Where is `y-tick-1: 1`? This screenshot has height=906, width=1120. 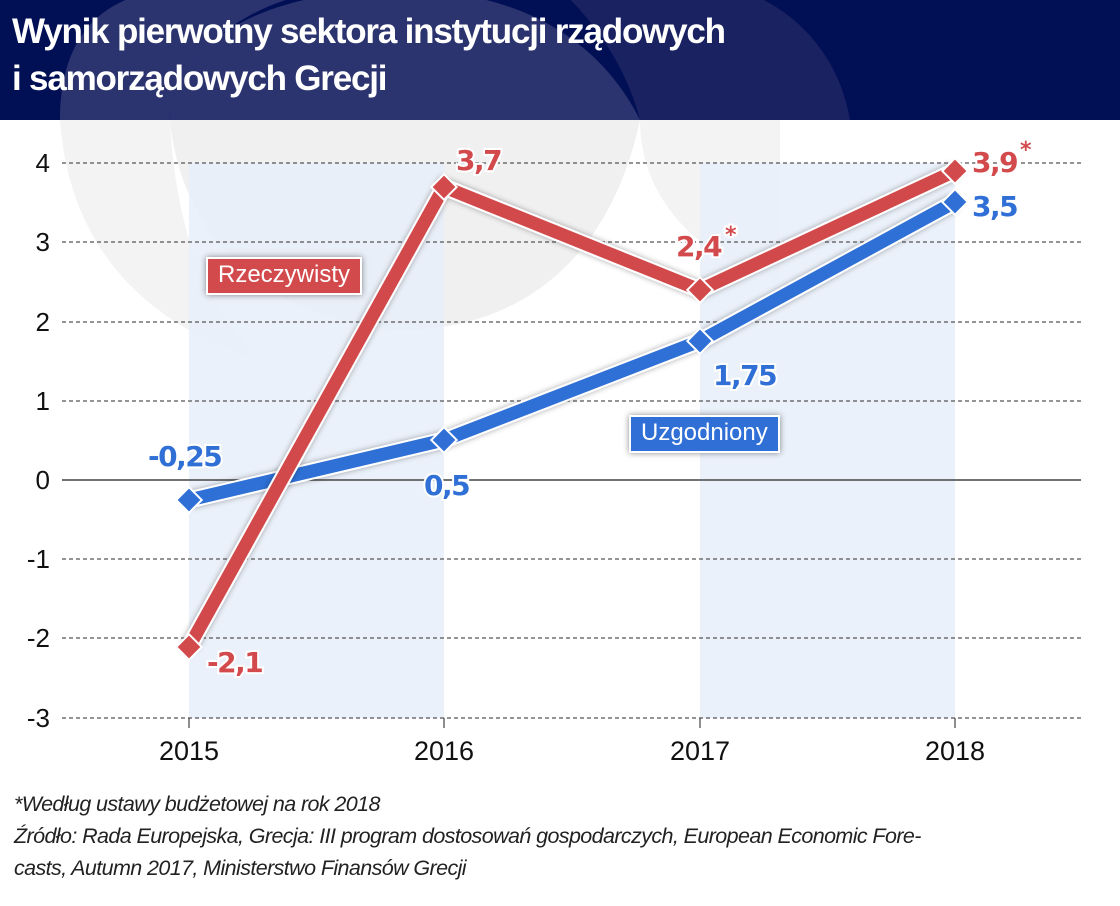 y-tick-1: 1 is located at coordinates (43, 401).